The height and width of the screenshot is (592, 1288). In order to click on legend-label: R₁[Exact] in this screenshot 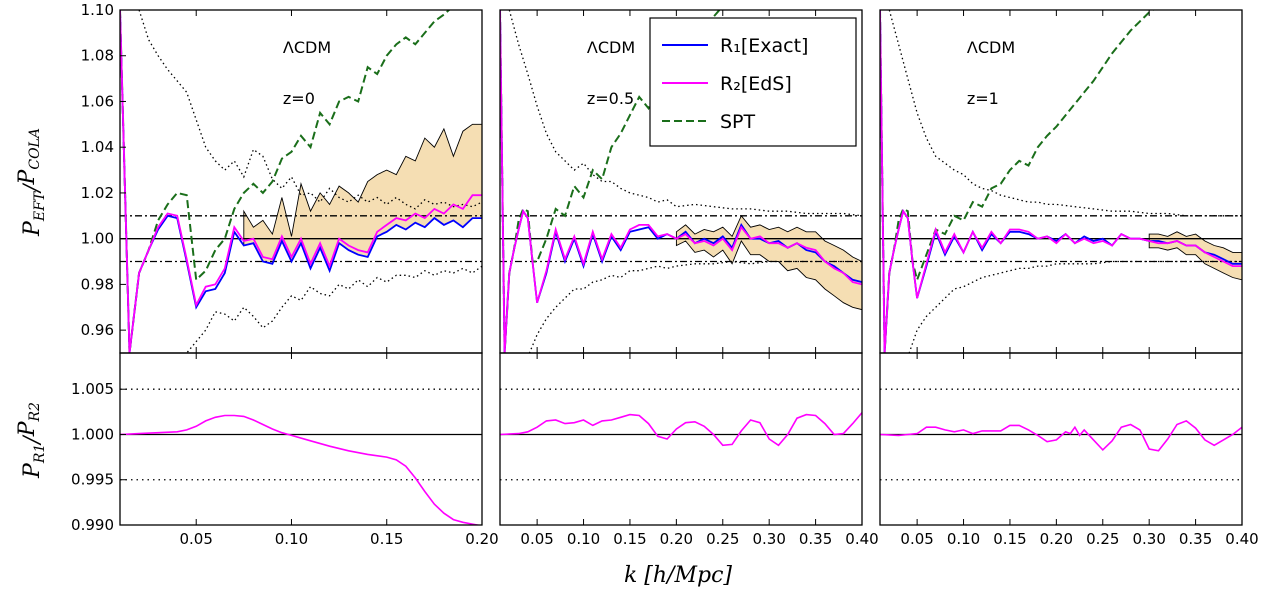, I will do `click(764, 46)`.